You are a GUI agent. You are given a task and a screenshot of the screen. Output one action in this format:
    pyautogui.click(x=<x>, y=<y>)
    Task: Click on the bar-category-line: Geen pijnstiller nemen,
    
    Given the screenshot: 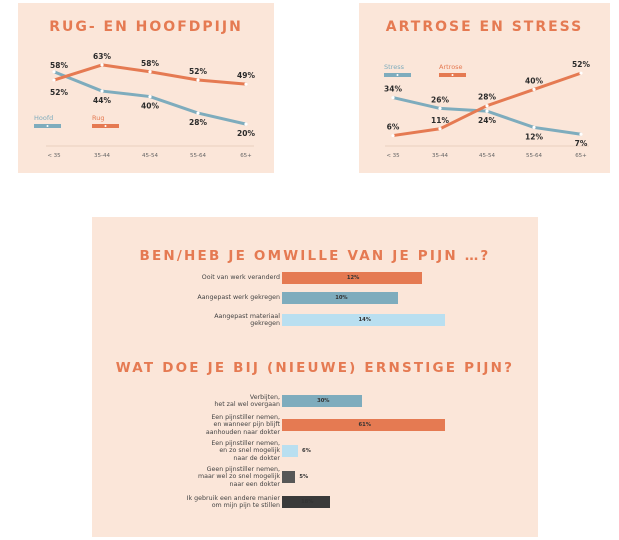 What is the action you would take?
    pyautogui.click(x=243, y=469)
    